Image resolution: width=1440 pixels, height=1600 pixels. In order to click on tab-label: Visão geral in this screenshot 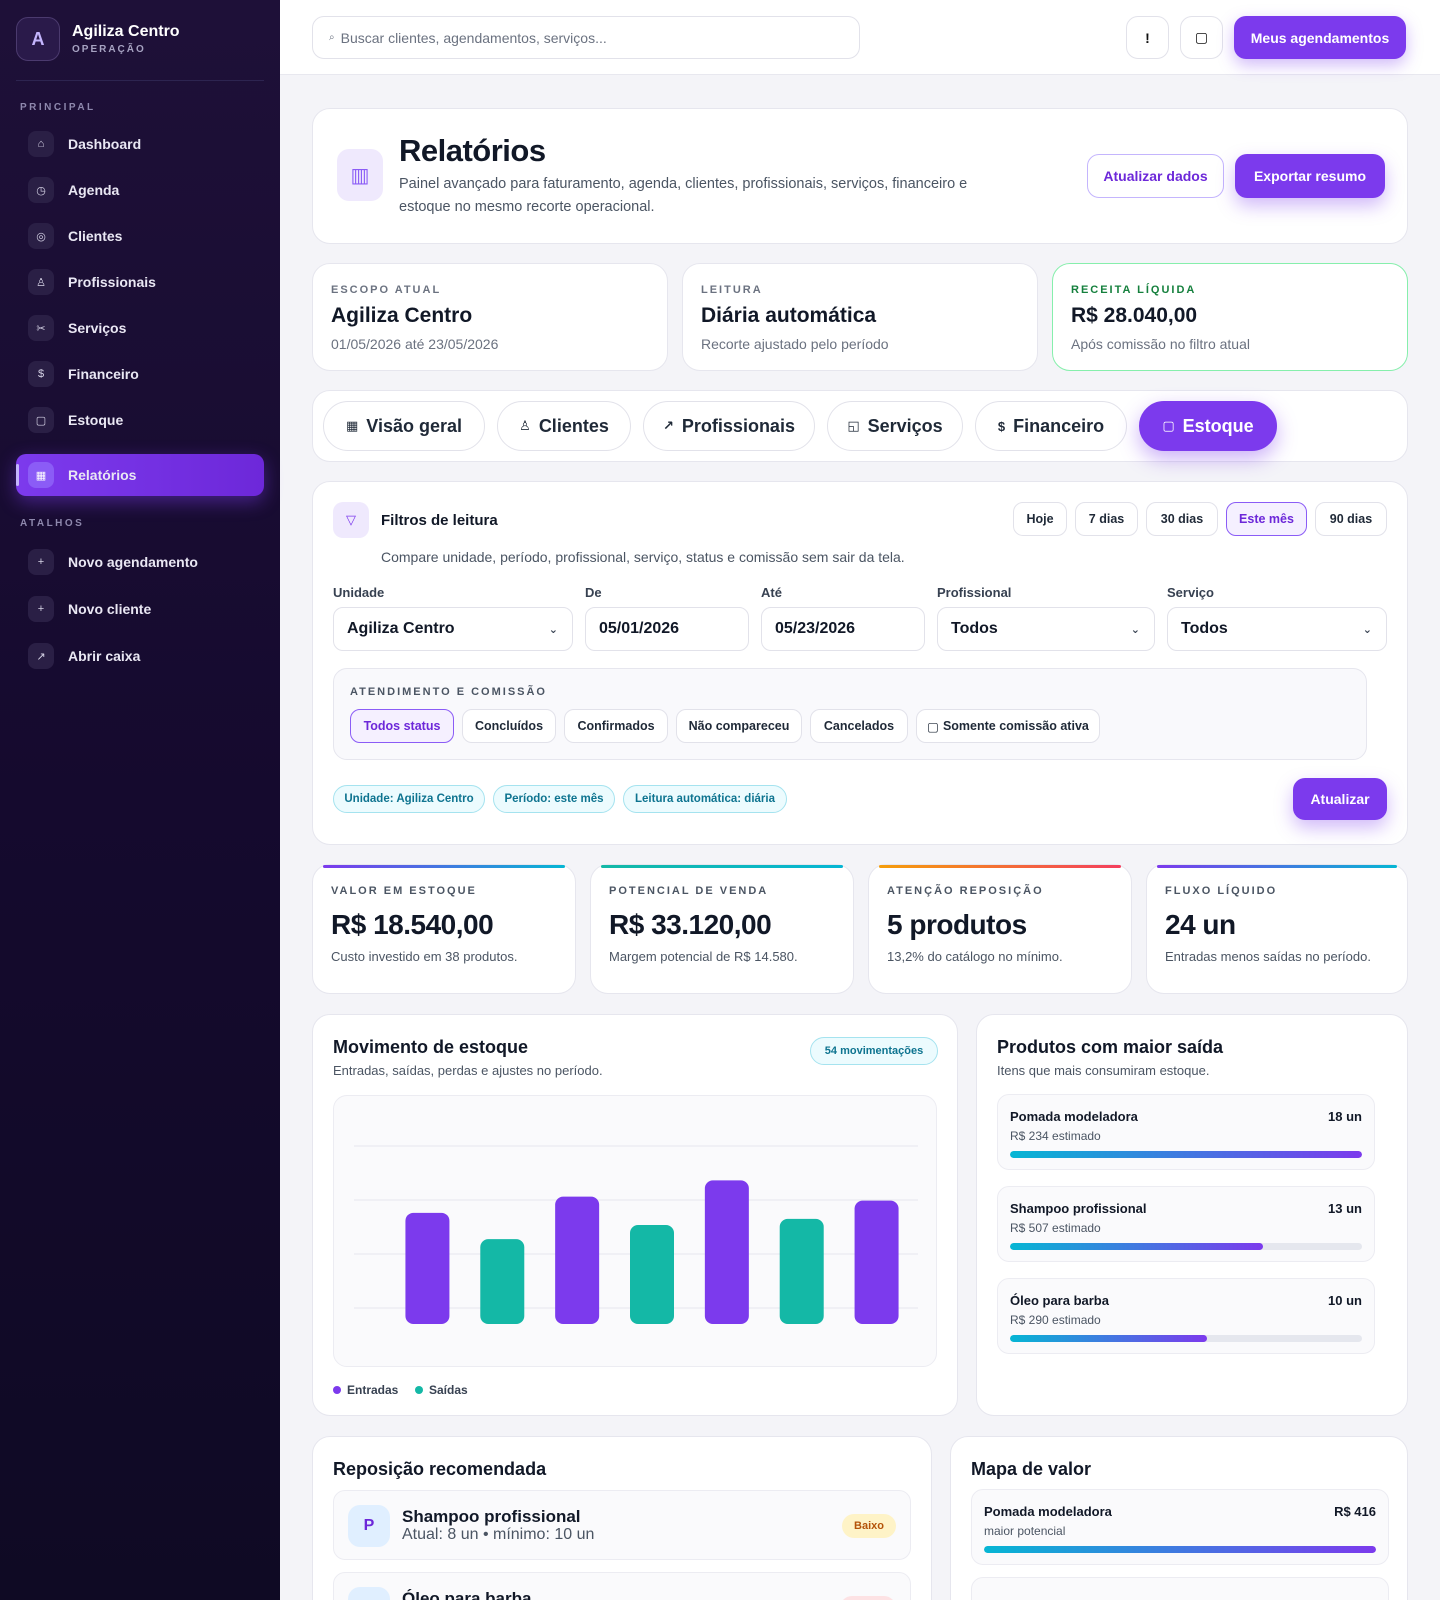, I will do `click(414, 425)`.